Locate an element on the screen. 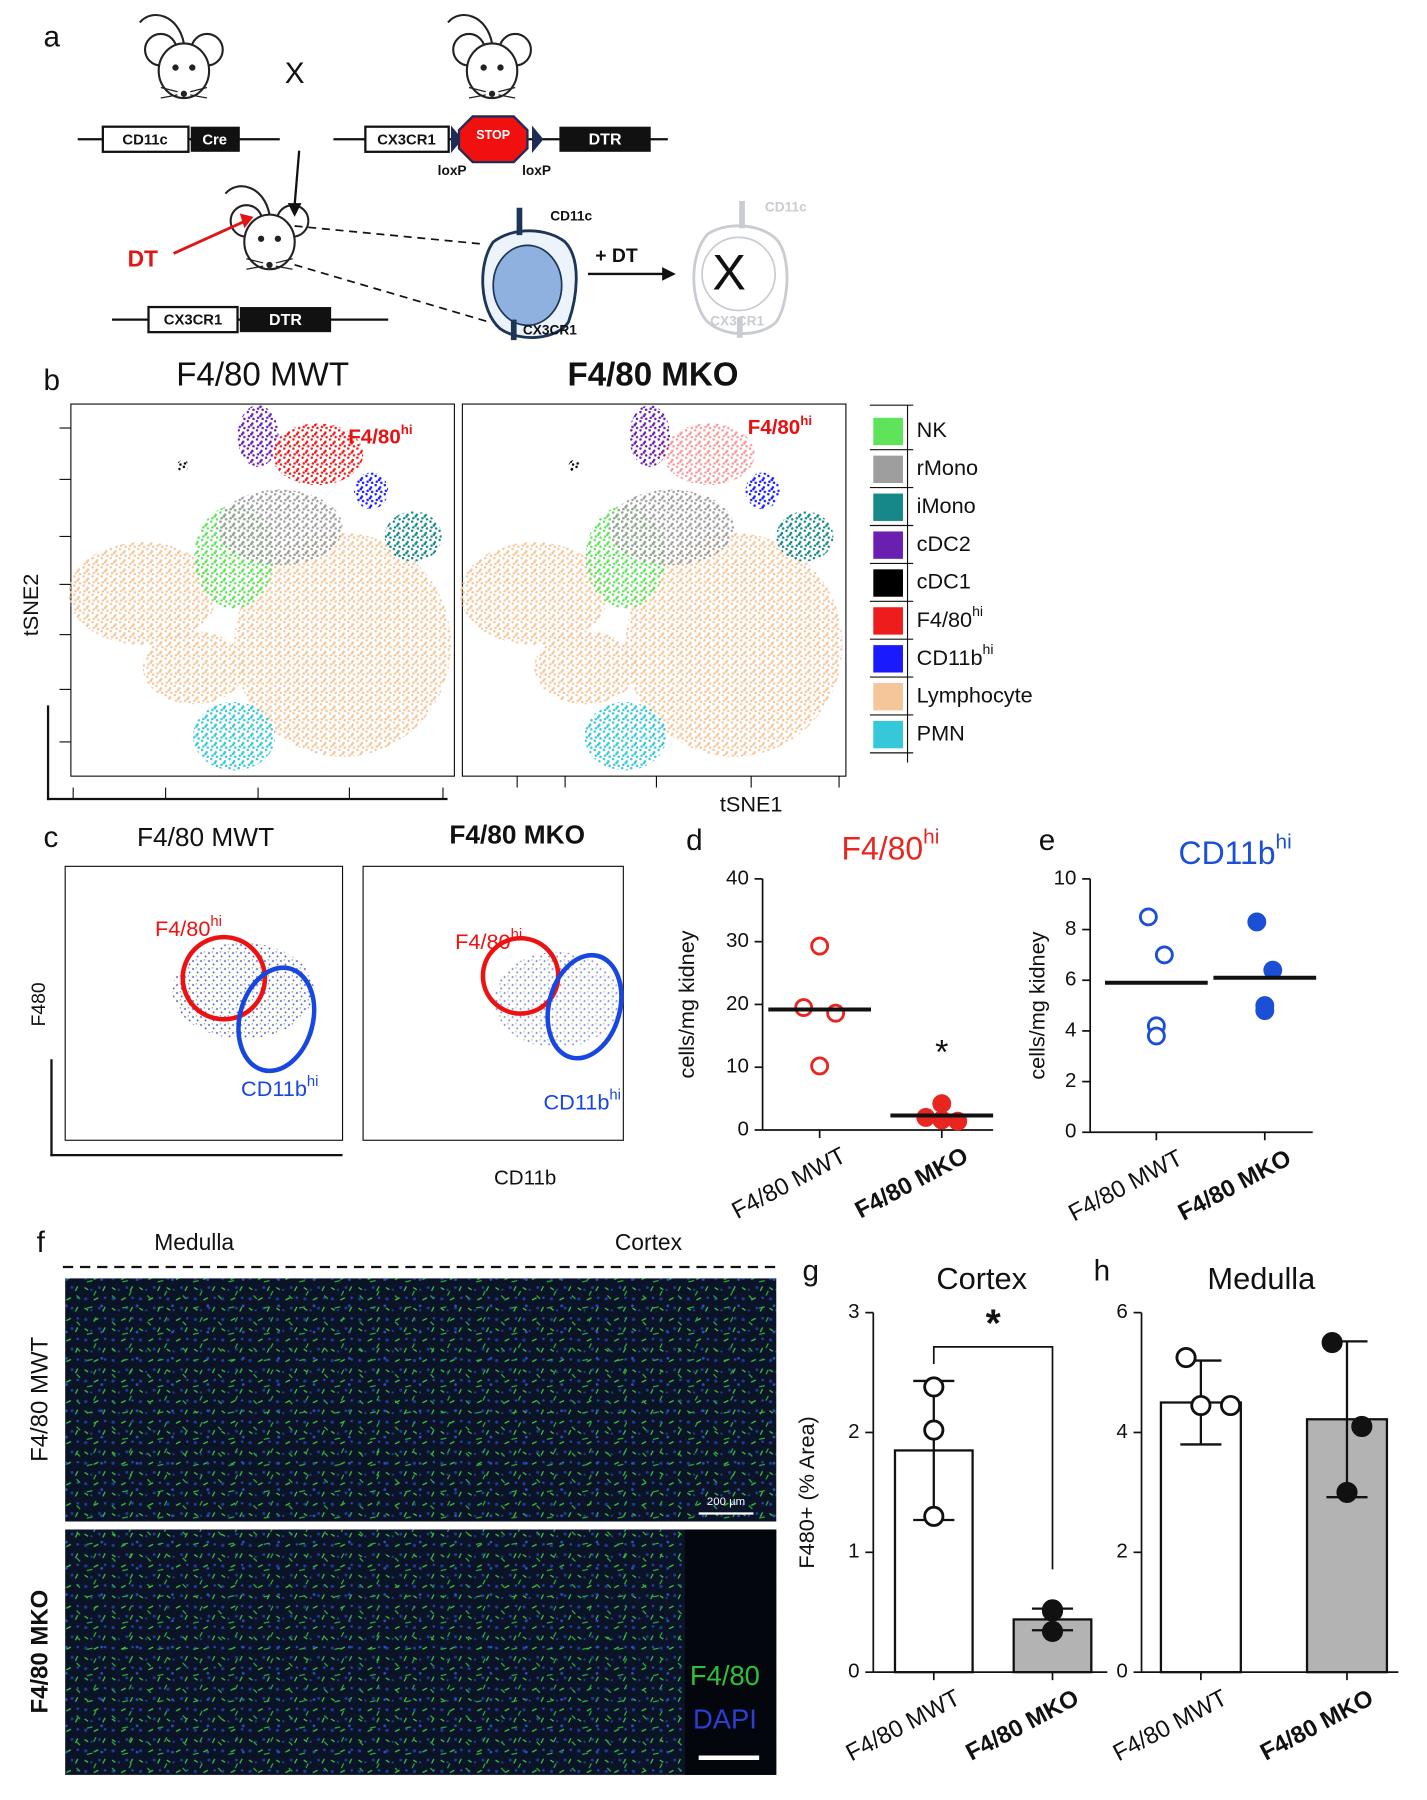 This screenshot has width=1427, height=1800. legend-label: Lymphocyte is located at coordinates (975, 694).